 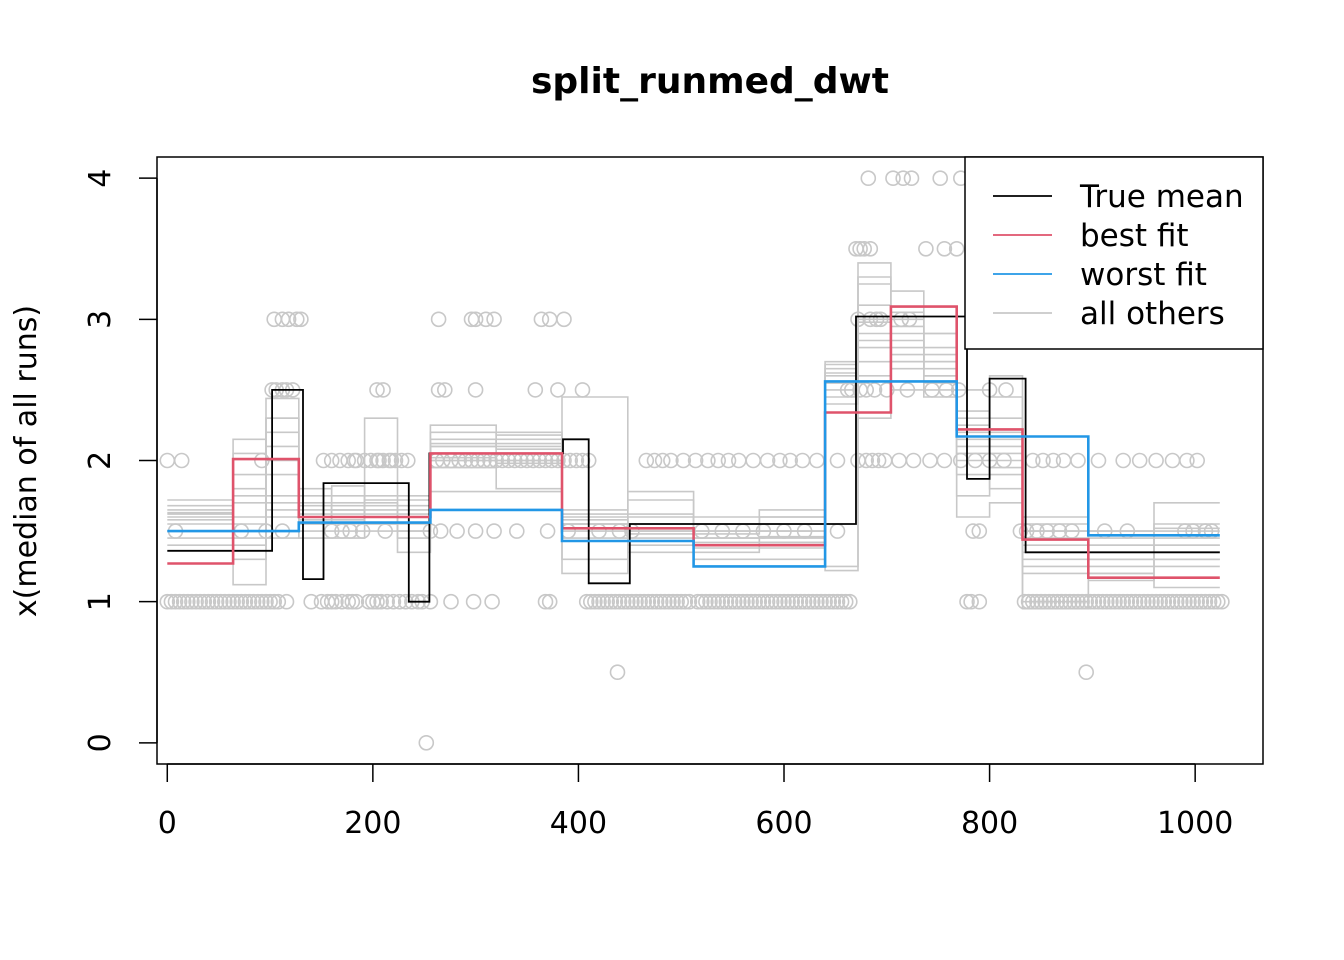 What do you see at coordinates (1161, 197) in the screenshot?
I see `legend-label-1: True mean` at bounding box center [1161, 197].